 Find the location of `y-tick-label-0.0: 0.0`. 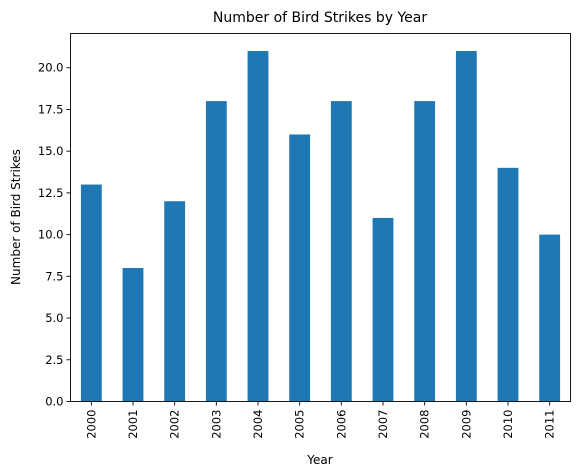

y-tick-label-0.0: 0.0 is located at coordinates (54, 402).